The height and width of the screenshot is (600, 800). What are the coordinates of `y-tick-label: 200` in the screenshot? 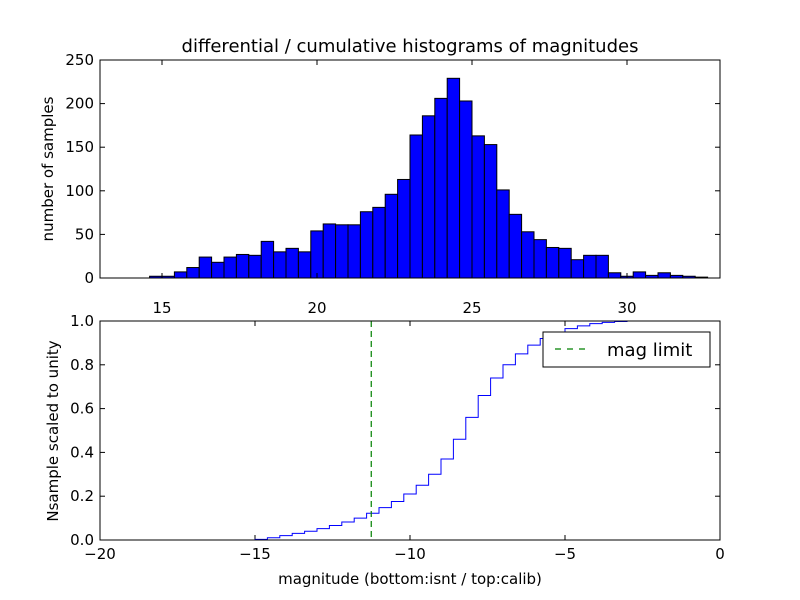 It's located at (79, 104).